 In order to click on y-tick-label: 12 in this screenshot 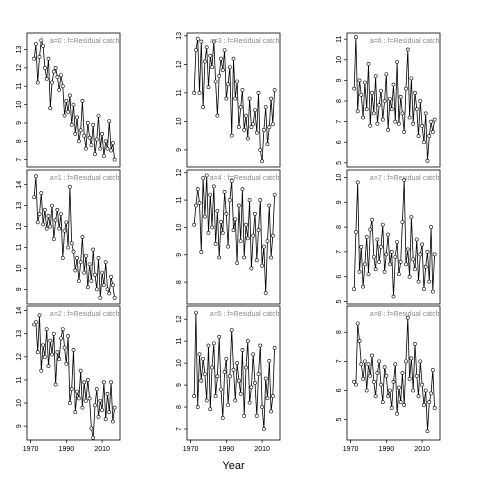, I will do `click(179, 319)`.